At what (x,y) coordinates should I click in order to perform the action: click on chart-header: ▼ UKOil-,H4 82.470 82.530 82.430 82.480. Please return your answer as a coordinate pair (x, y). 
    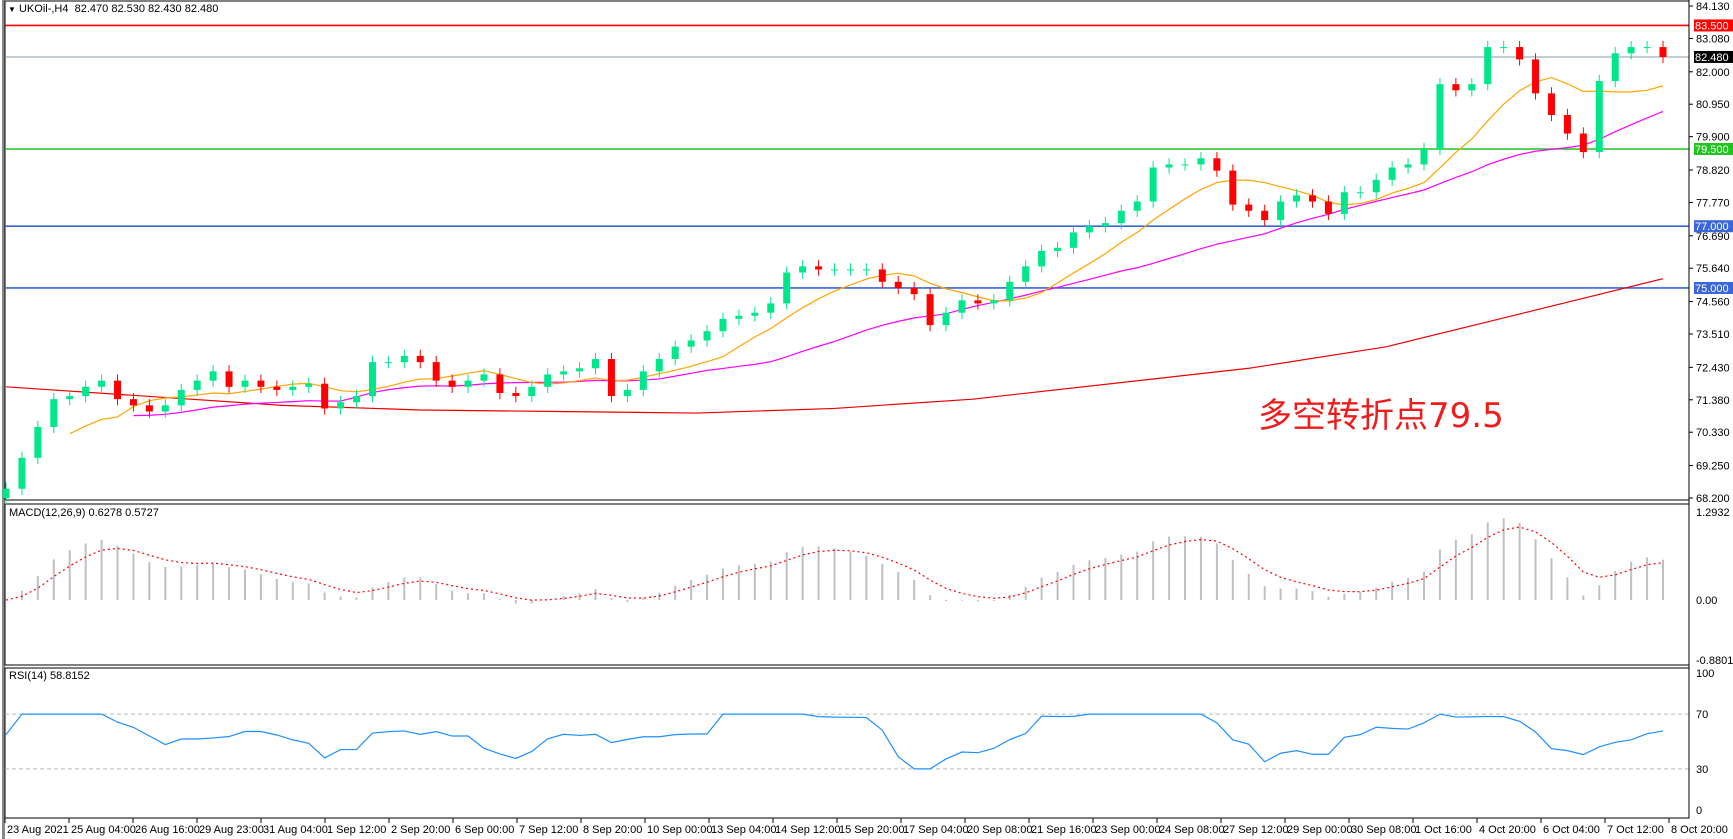
    Looking at the image, I should click on (113, 9).